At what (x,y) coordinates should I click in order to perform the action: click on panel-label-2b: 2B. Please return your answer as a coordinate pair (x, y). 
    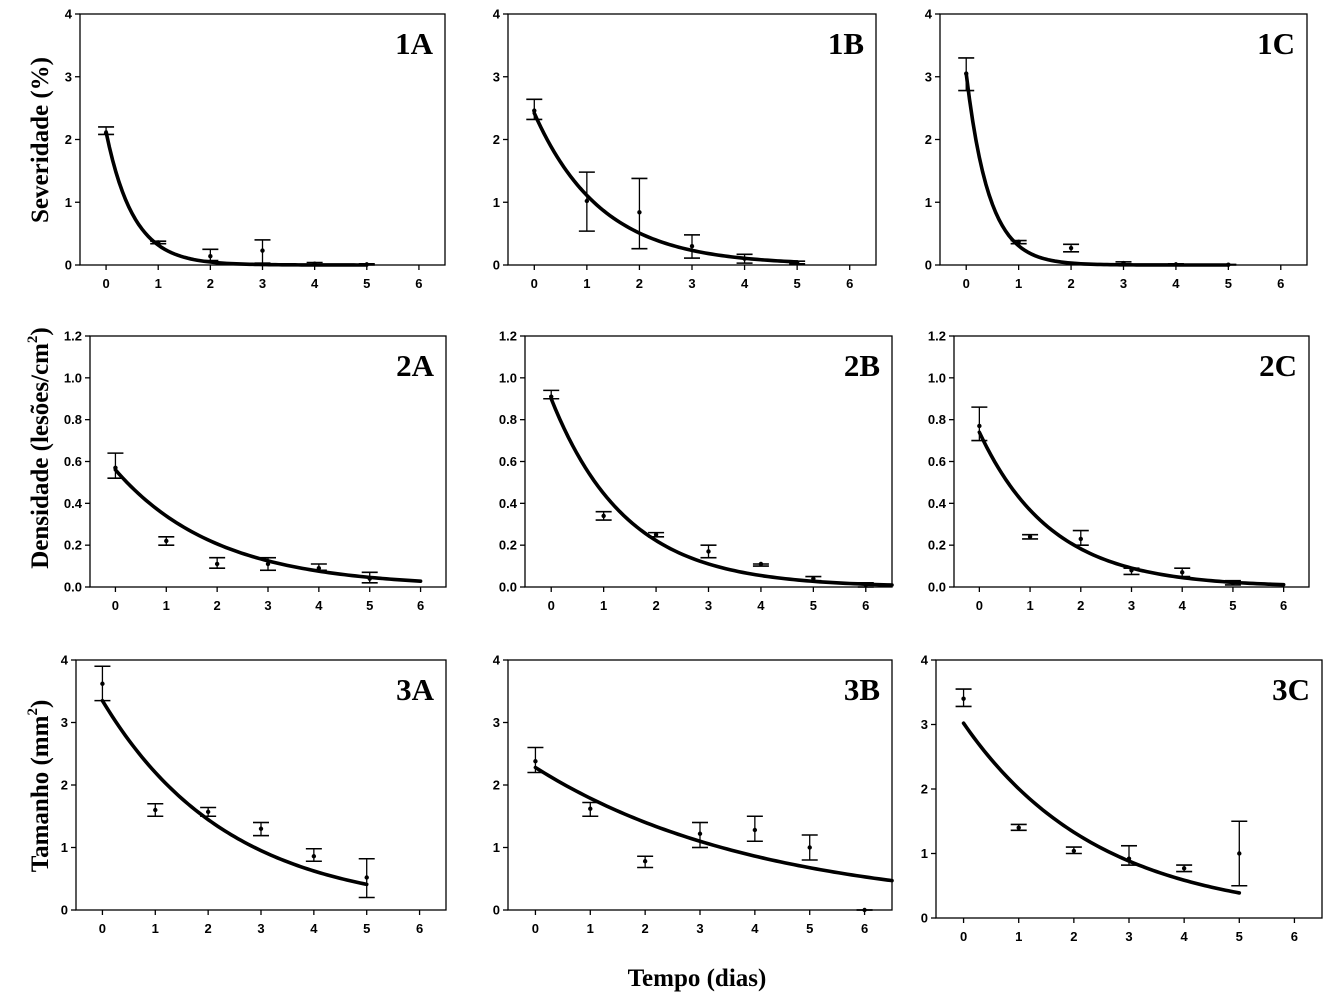
    Looking at the image, I should click on (862, 365).